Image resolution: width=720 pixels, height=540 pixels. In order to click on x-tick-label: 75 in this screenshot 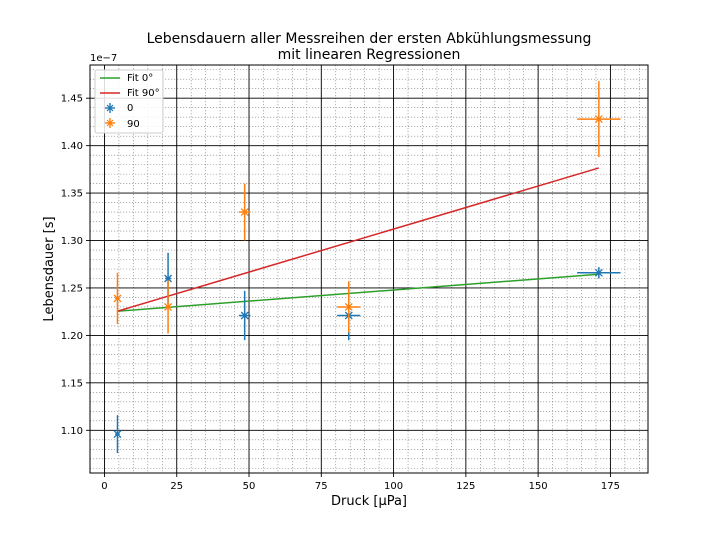, I will do `click(321, 486)`.